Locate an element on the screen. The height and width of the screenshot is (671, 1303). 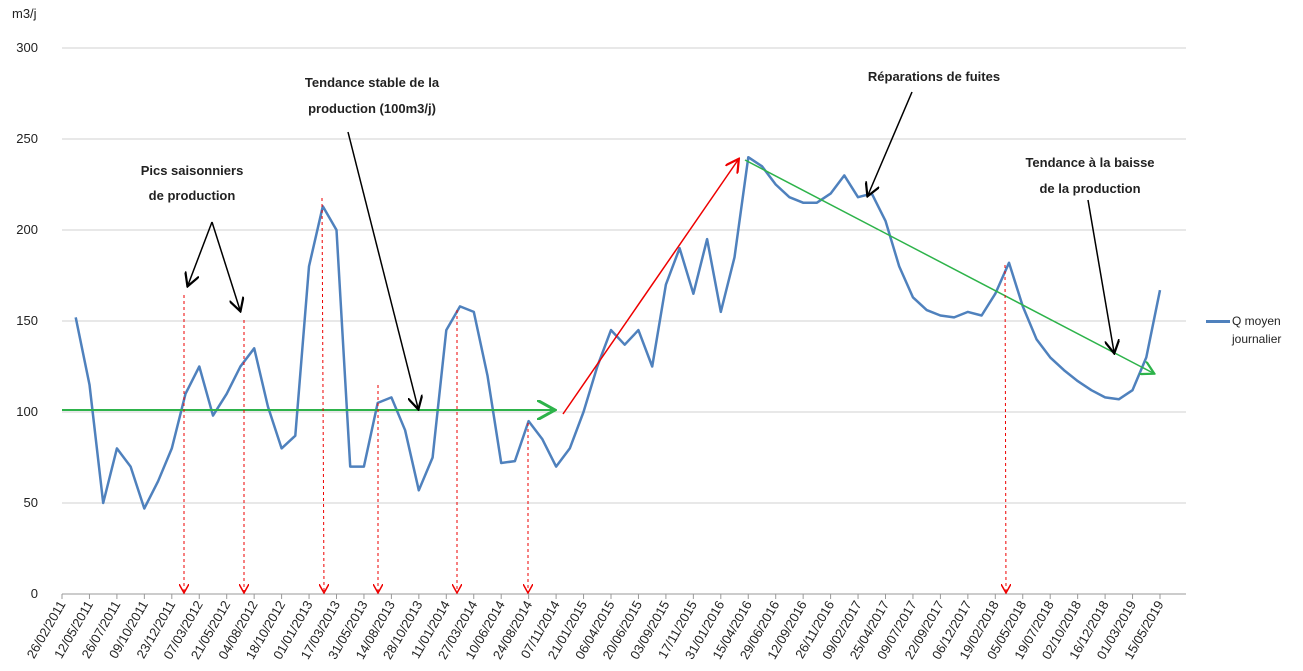
y-tick-label: 50 is located at coordinates (31, 502).